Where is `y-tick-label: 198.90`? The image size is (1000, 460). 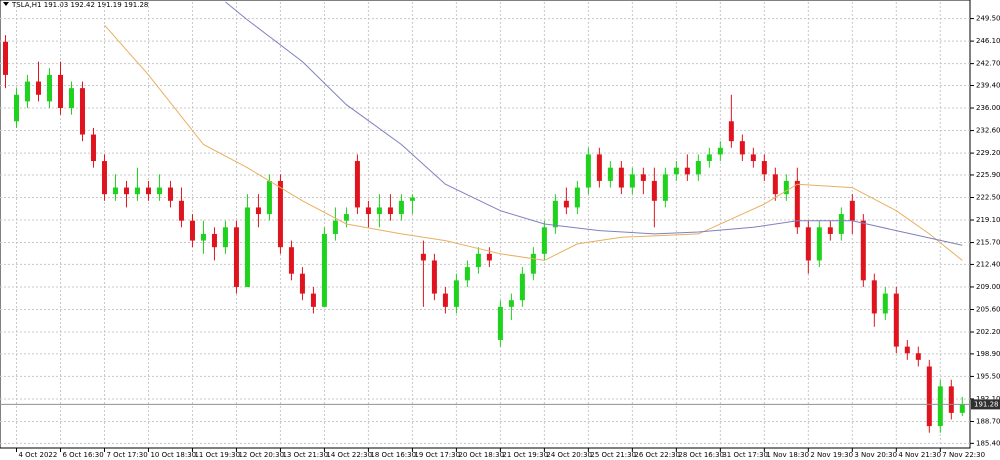
y-tick-label: 198.90 is located at coordinates (988, 354).